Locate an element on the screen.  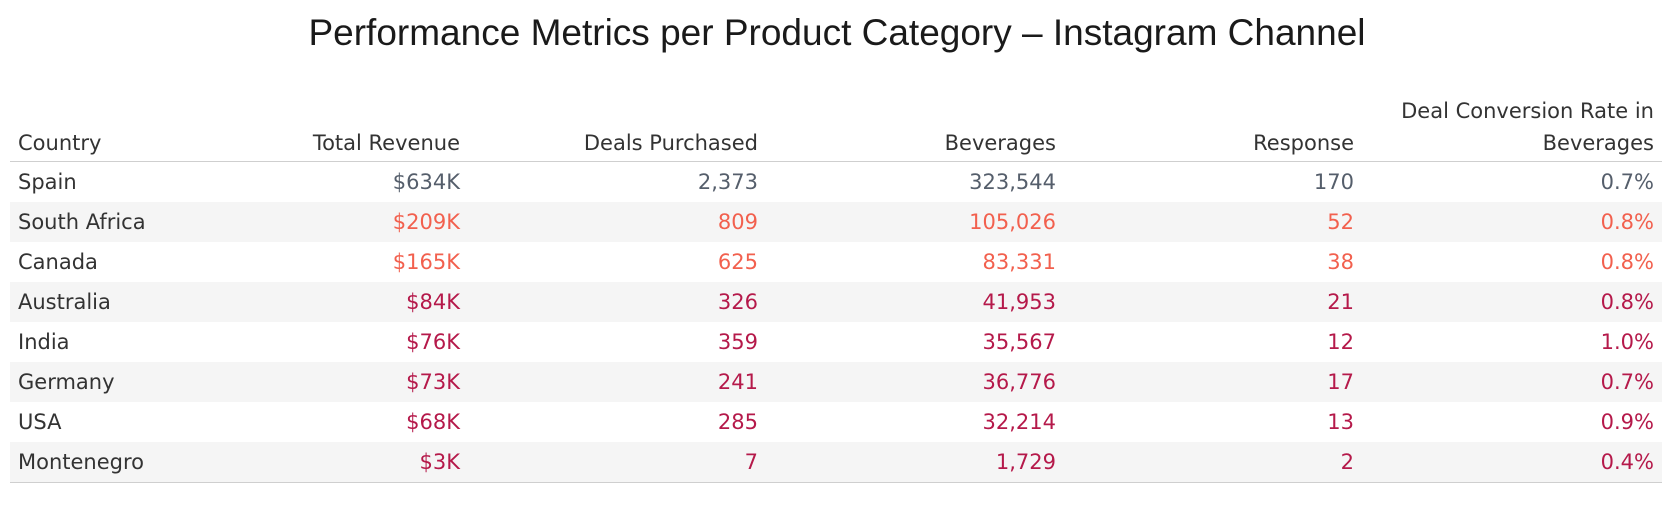
column-header-beverages: Beverages is located at coordinates (915, 127).